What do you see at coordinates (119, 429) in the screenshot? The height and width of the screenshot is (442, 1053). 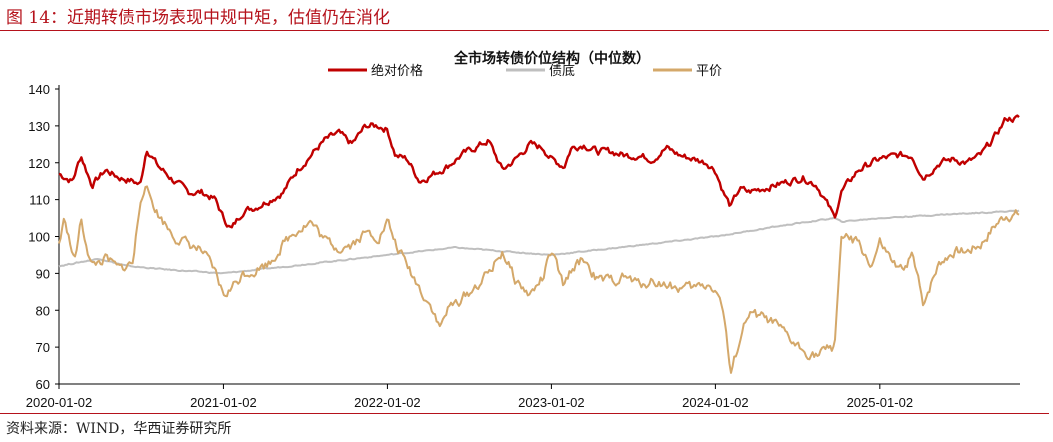 I see `source-note: 资料来源：WIND，华西证券研究所` at bounding box center [119, 429].